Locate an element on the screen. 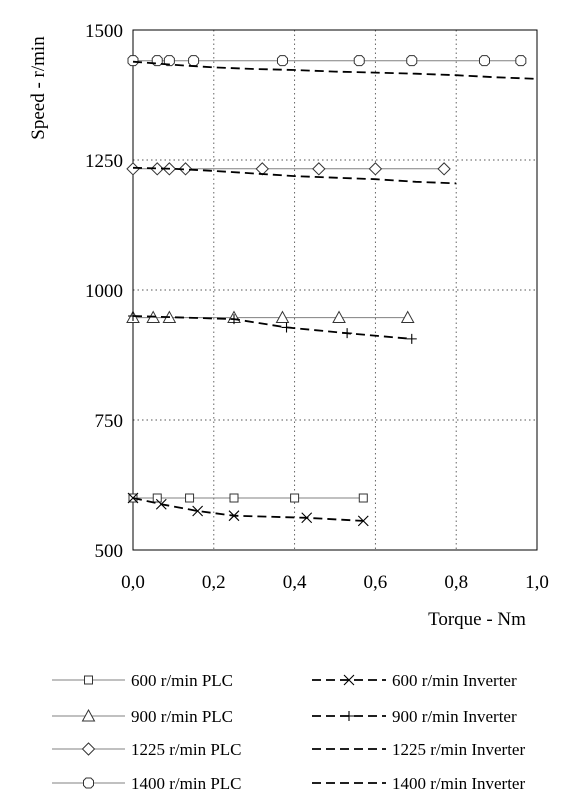 The height and width of the screenshot is (802, 572). legend-item-1225-r-min-plc: 1225 r/min PLC is located at coordinates (147, 749).